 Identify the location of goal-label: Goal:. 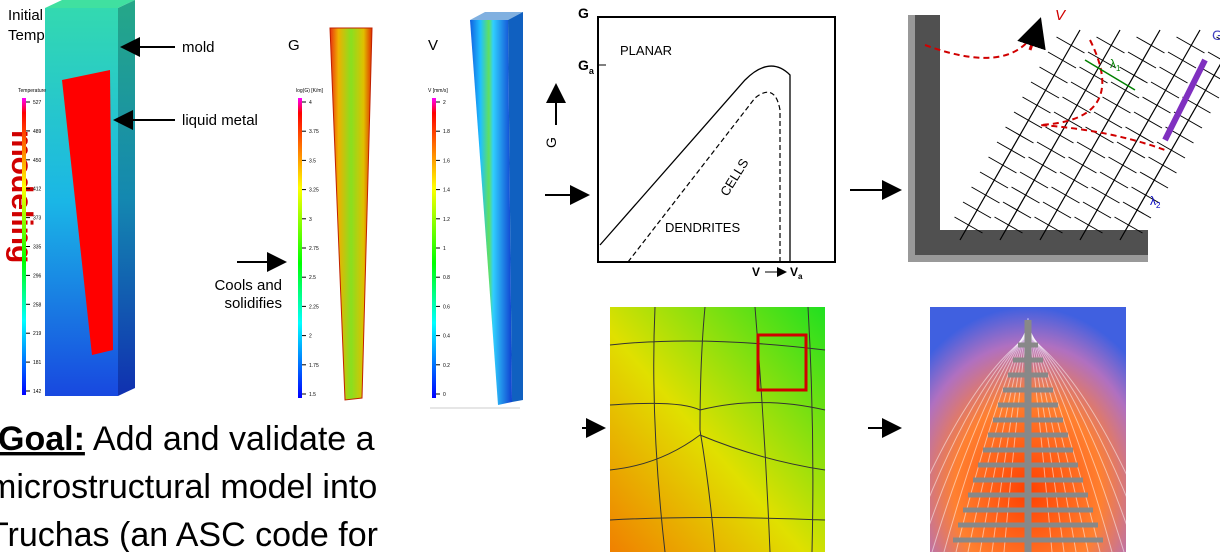
(42, 439).